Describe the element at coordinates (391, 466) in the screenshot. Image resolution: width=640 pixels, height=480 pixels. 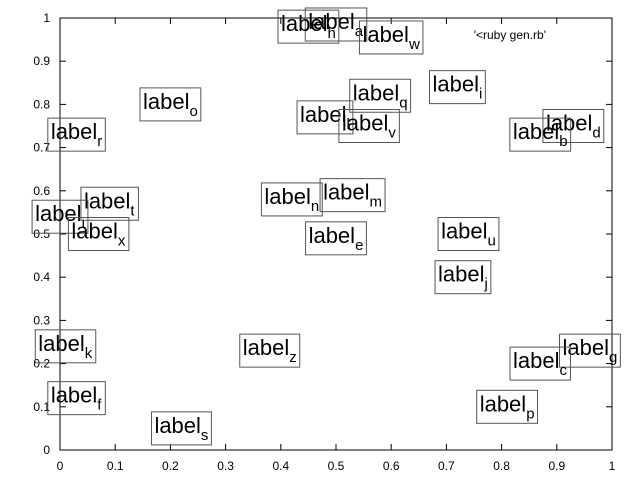
I see `x-tick-label: 0.6` at that location.